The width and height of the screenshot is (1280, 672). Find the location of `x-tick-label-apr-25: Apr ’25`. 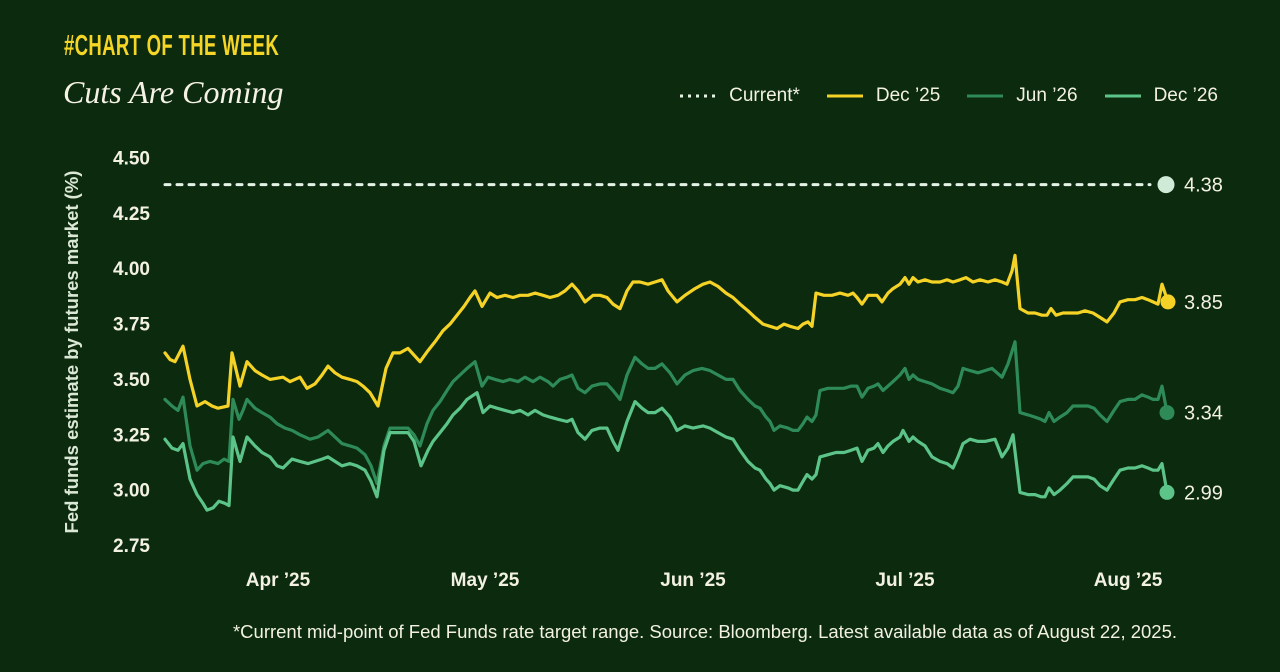

x-tick-label-apr-25: Apr ’25 is located at coordinates (278, 580).